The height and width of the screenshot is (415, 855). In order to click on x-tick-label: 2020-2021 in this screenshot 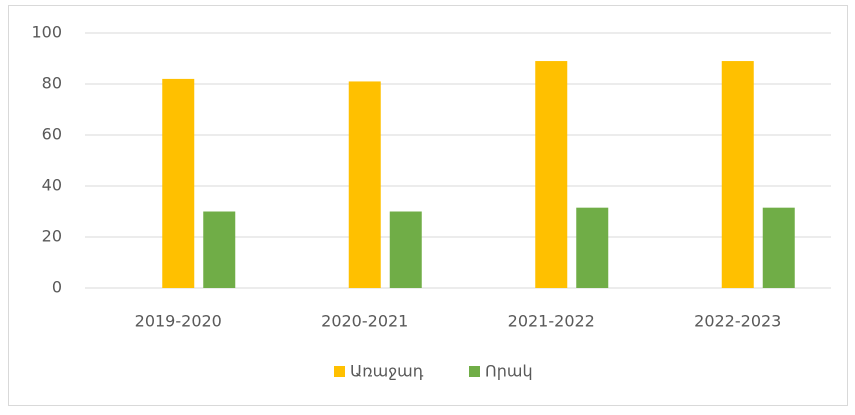, I will do `click(364, 321)`.